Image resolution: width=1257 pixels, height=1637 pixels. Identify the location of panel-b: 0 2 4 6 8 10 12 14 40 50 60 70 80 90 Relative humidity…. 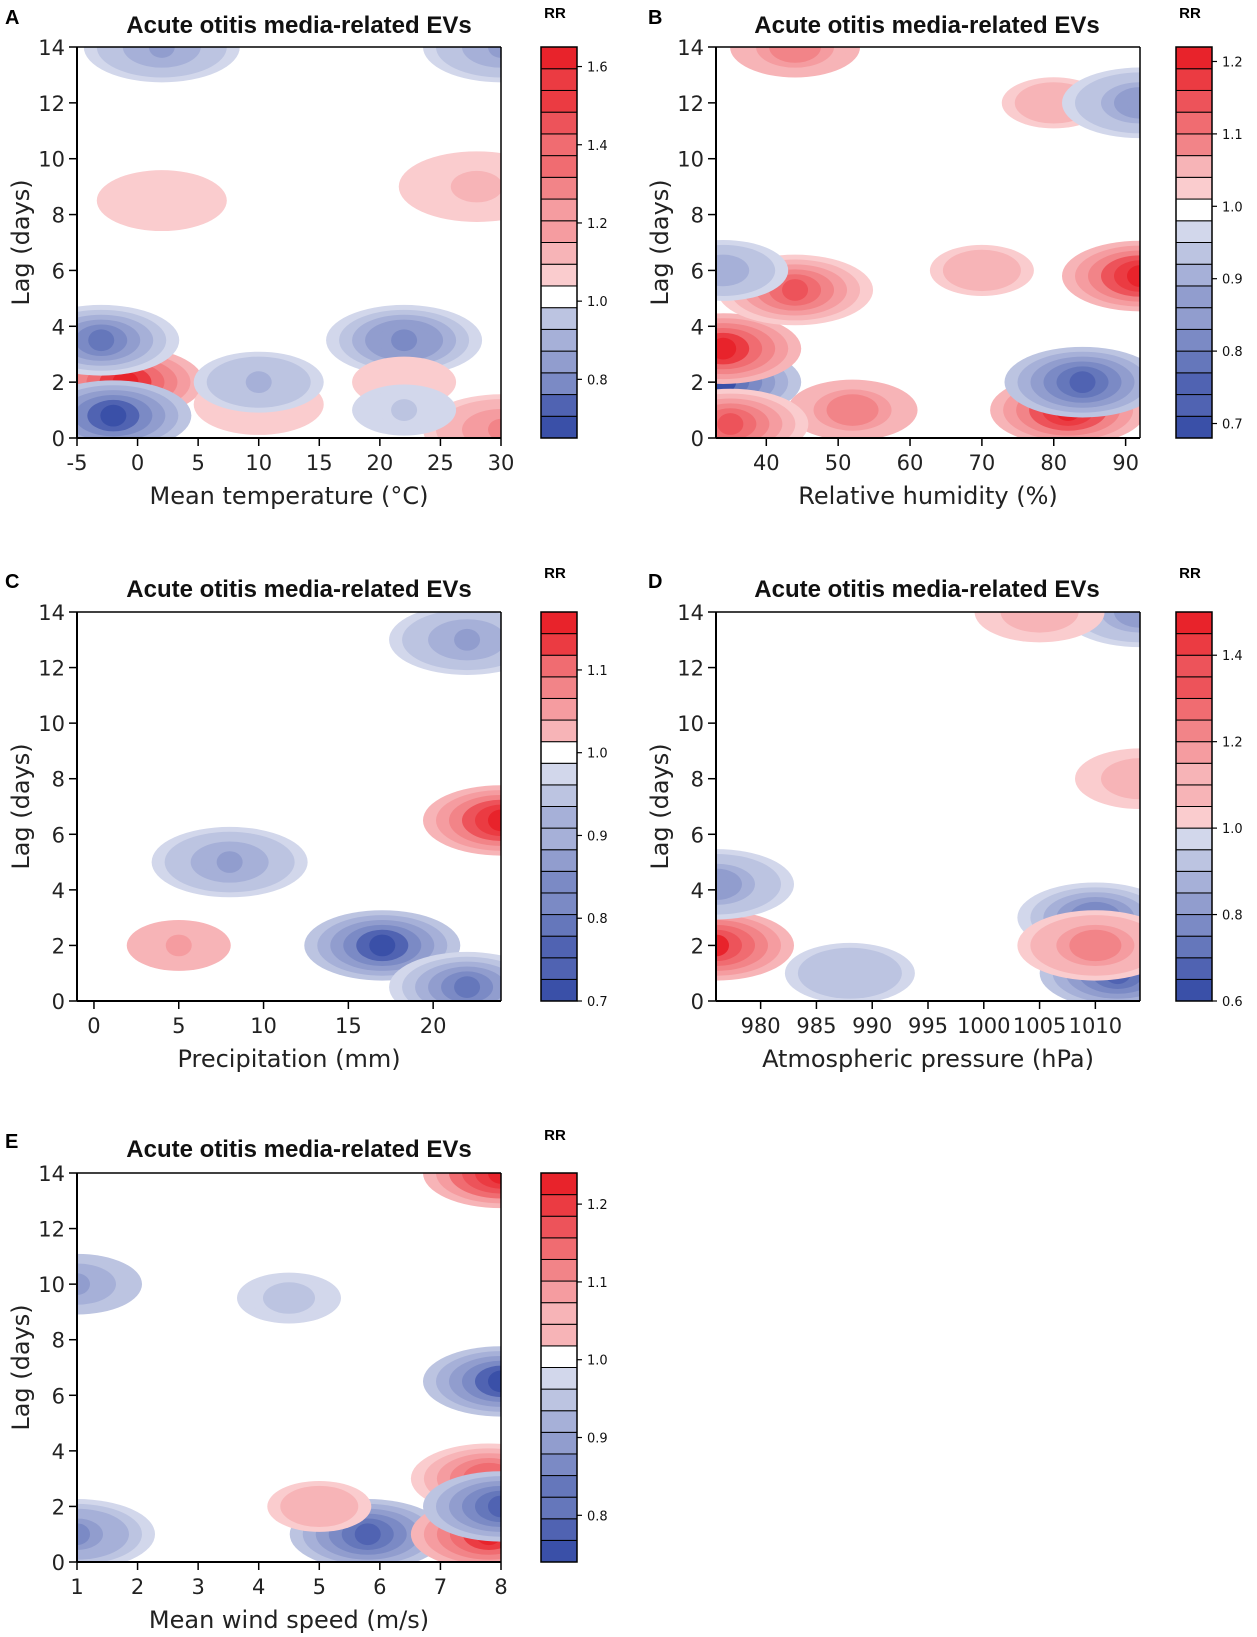
(944, 257).